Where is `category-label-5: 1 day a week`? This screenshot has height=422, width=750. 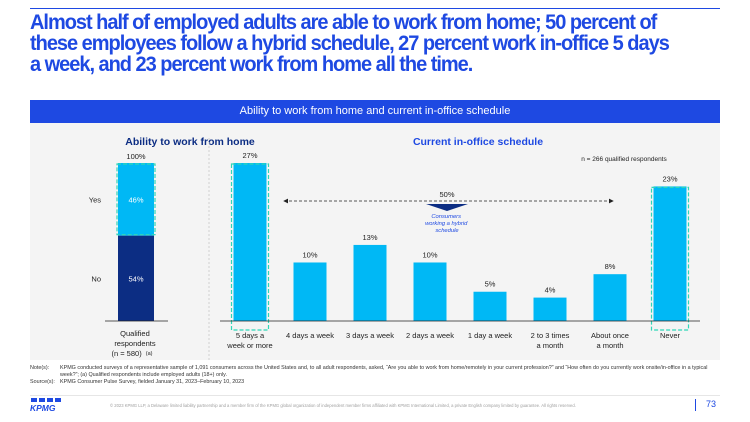 category-label-5: 1 day a week is located at coordinates (490, 335).